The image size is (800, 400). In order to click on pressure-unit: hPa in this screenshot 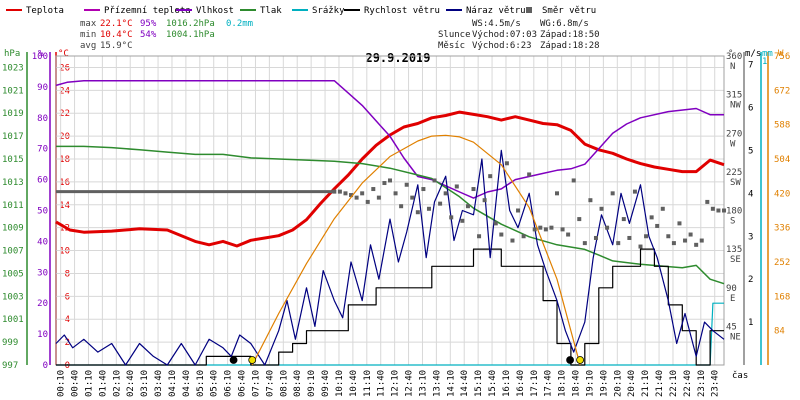, I will do `click(12, 54)`.